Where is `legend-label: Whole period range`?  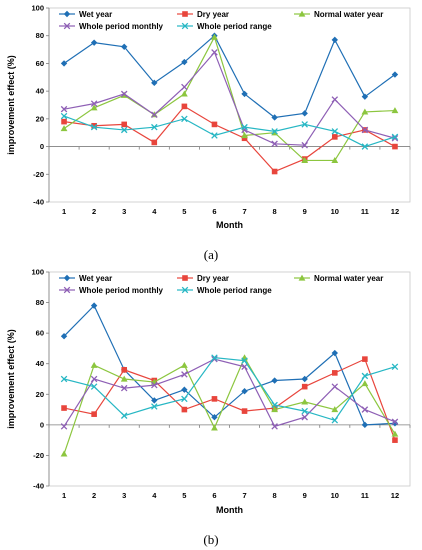 legend-label: Whole period range is located at coordinates (234, 26).